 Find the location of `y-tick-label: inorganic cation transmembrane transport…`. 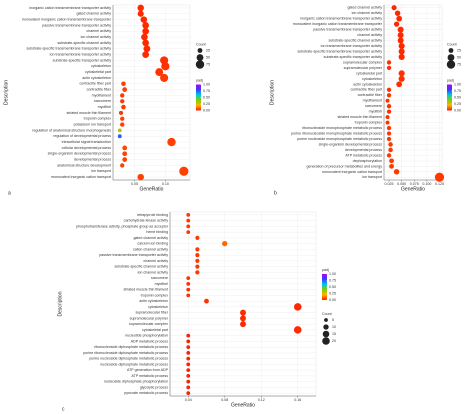

y-tick-label: inorganic cation transmembrane transport… is located at coordinates (341, 19).